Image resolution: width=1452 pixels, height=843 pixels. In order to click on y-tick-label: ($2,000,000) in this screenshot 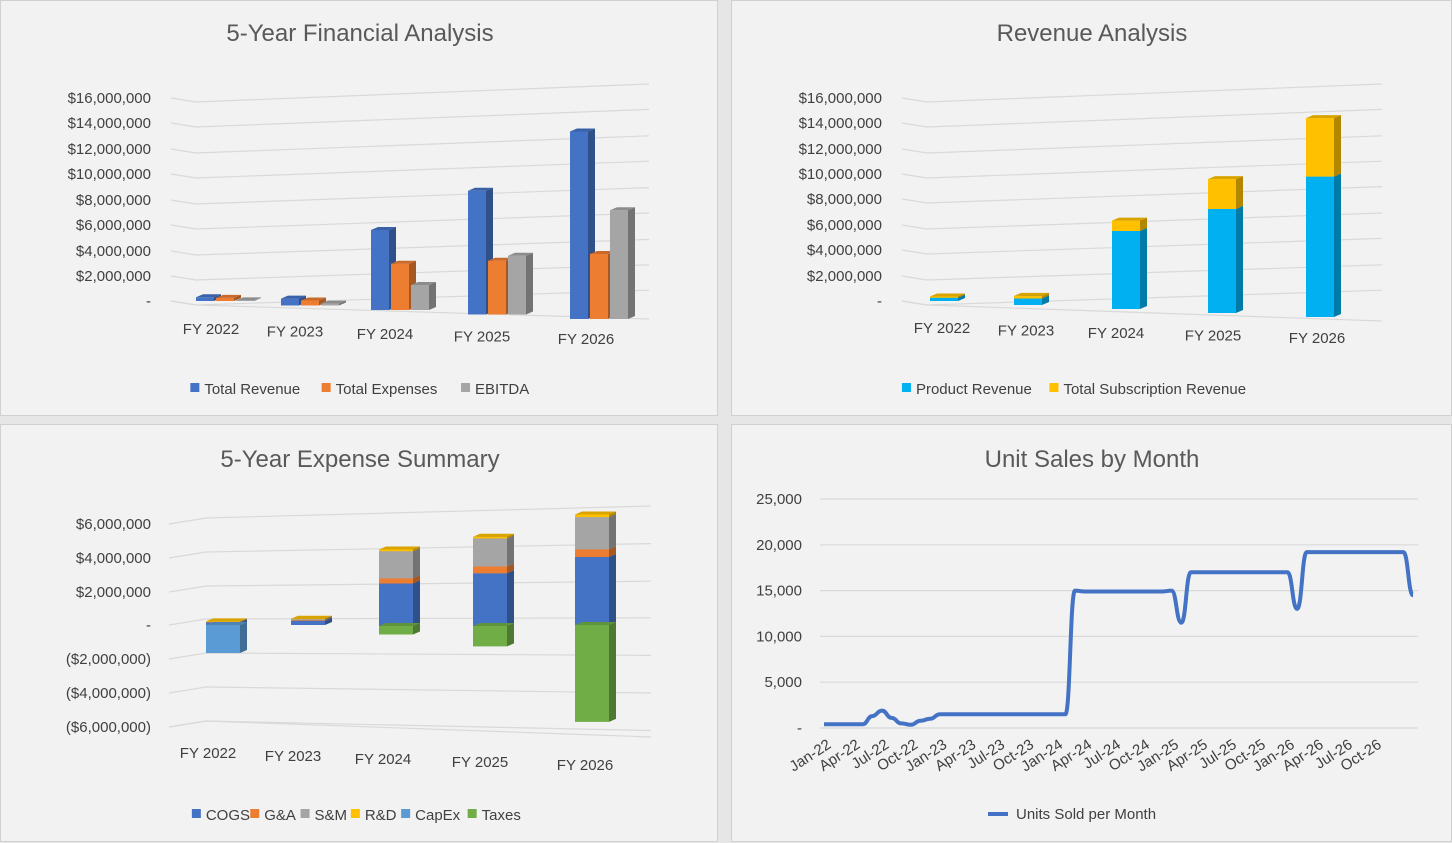, I will do `click(108, 659)`.